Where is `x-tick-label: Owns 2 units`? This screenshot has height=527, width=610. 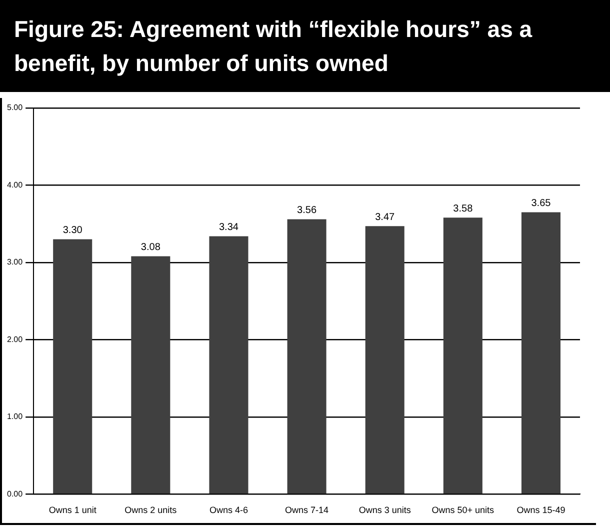 x-tick-label: Owns 2 units is located at coordinates (151, 510).